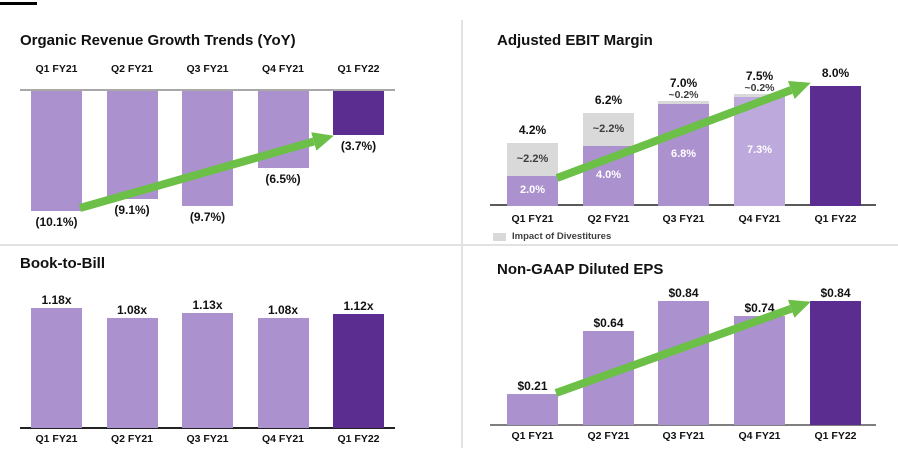 The width and height of the screenshot is (898, 469). Describe the element at coordinates (580, 269) in the screenshot. I see `chart-title: Non-GAAP Diluted EPS` at that location.